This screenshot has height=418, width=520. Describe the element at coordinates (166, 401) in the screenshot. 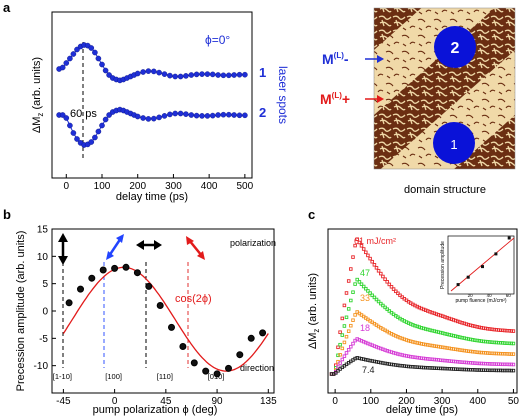

I see `panel-b-xtick-label-2: 45` at that location.